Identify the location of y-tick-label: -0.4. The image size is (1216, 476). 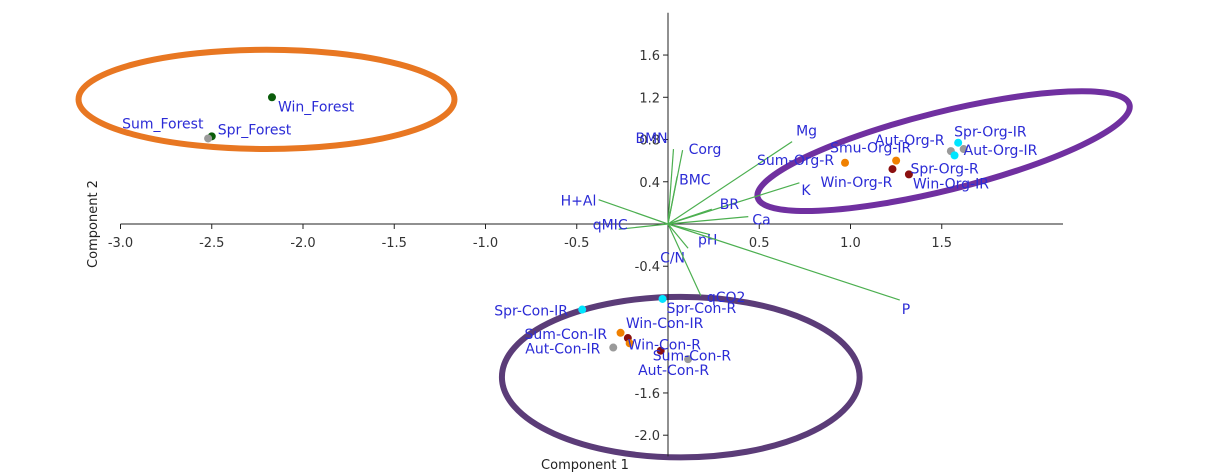
(647, 267).